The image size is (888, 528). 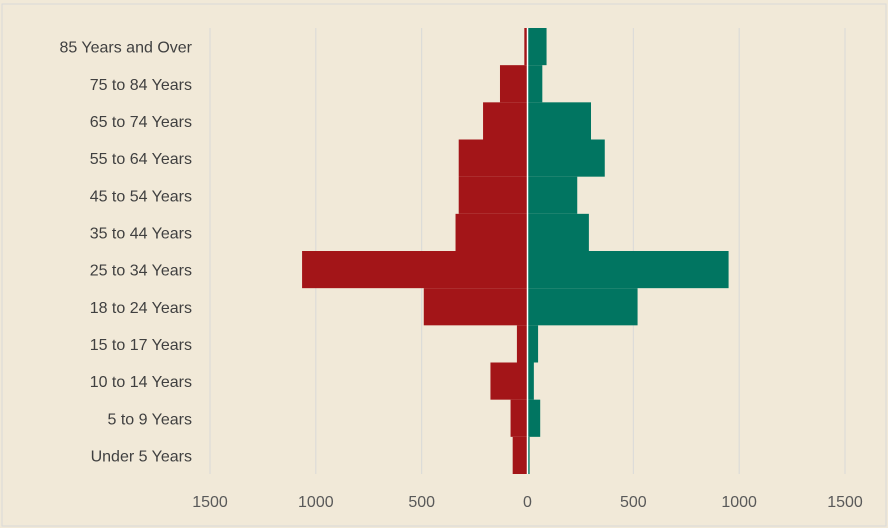 What do you see at coordinates (141, 122) in the screenshot?
I see `category-label: 65 to 74 Years` at bounding box center [141, 122].